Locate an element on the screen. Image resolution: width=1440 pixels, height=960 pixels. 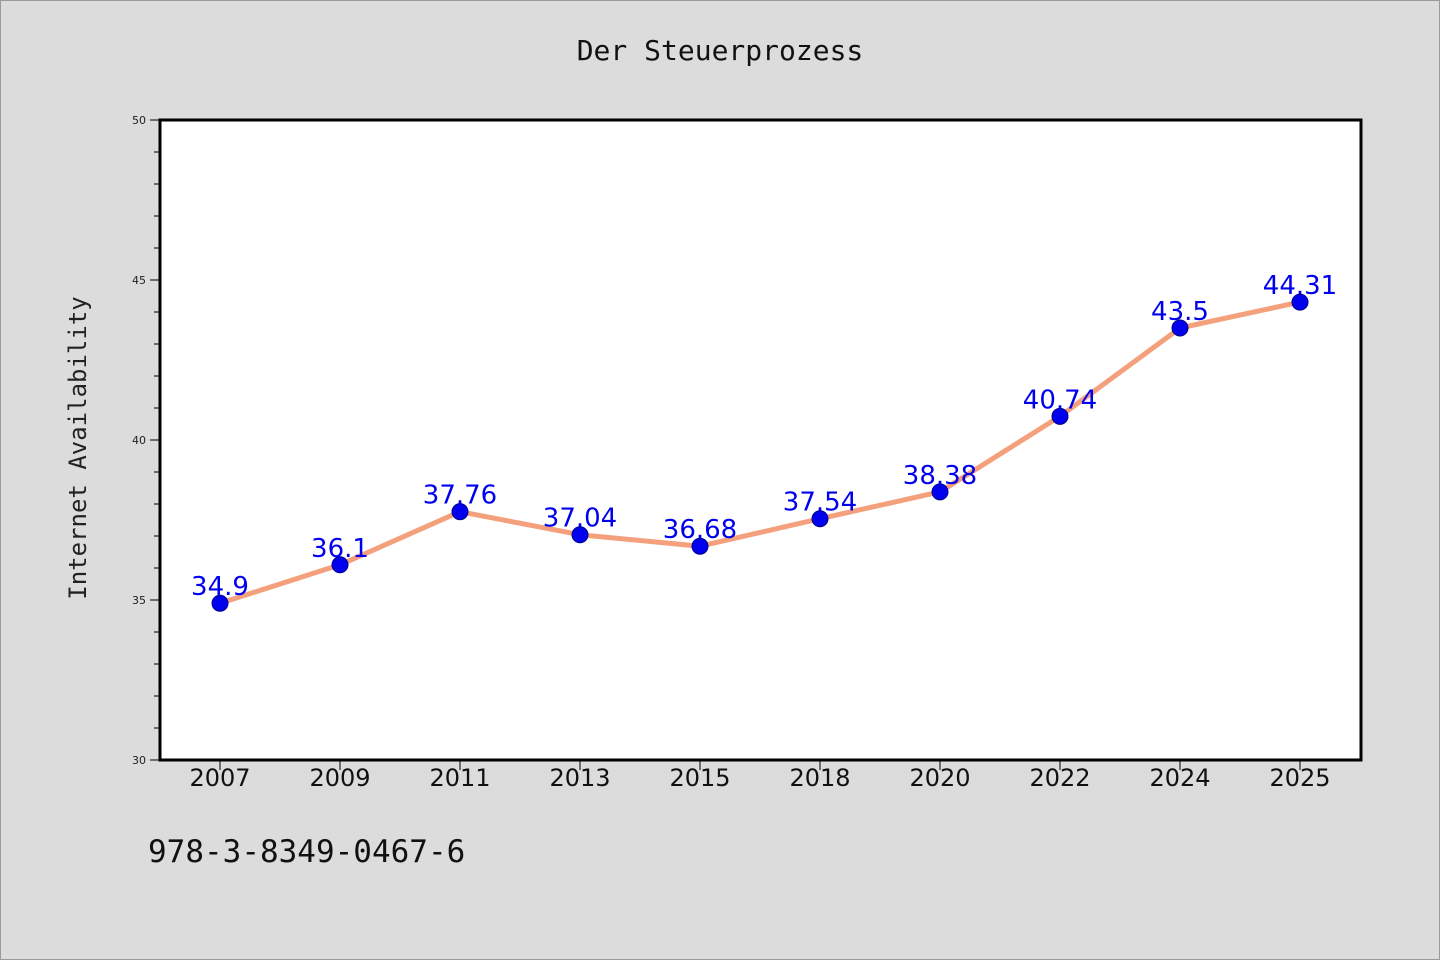
data-label: 37.54 is located at coordinates (820, 503).